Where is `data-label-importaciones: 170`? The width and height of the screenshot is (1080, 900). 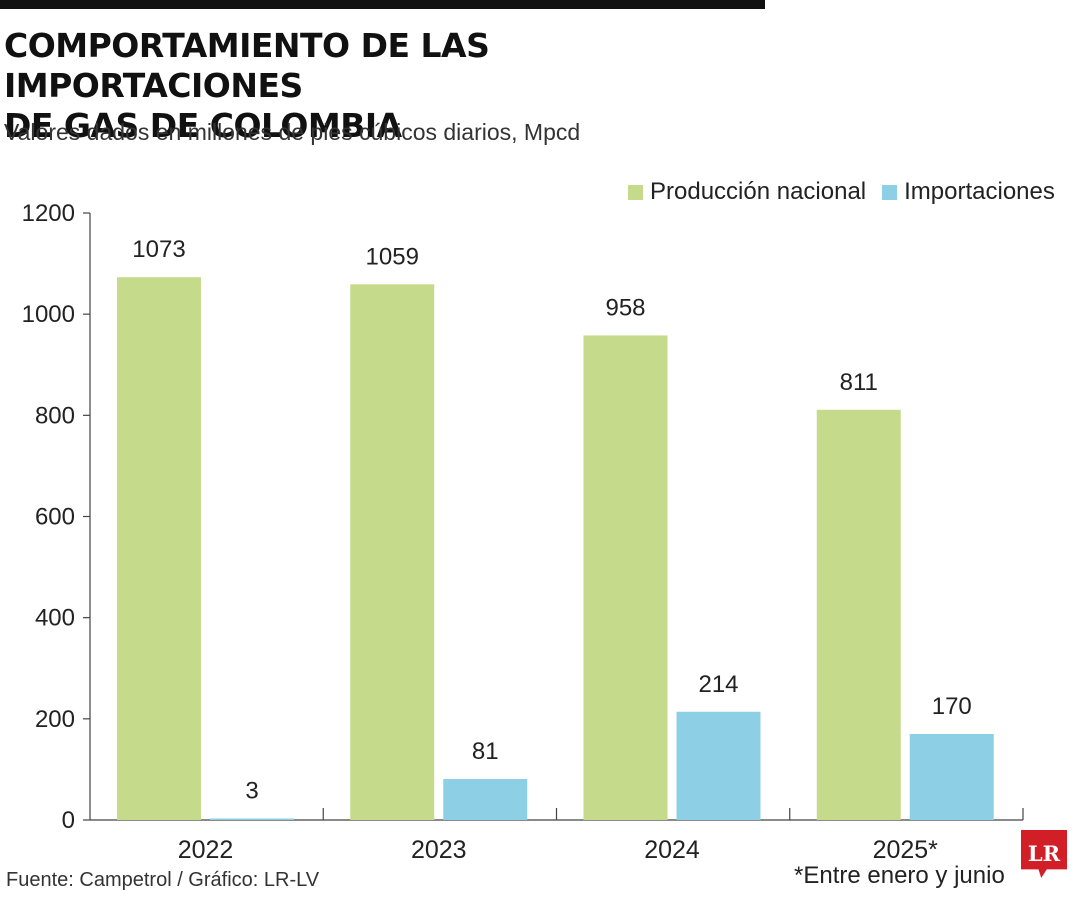 data-label-importaciones: 170 is located at coordinates (952, 706).